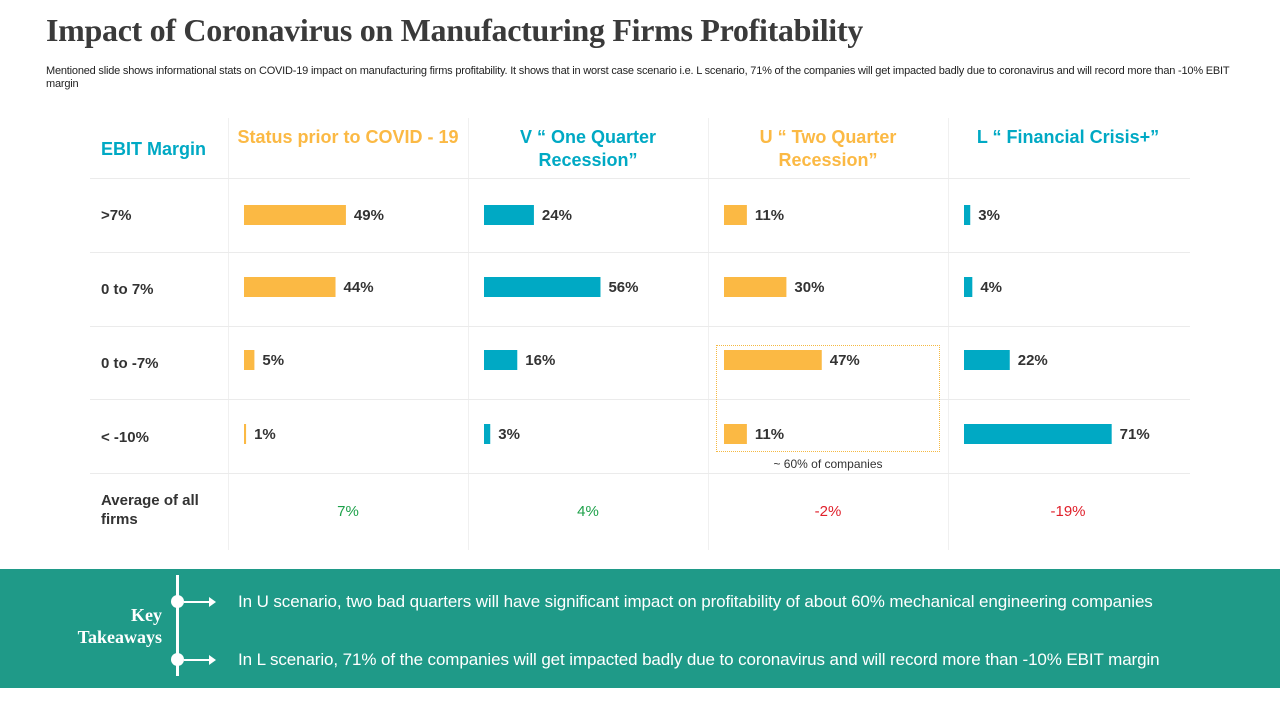 This screenshot has width=1280, height=720. Describe the element at coordinates (828, 464) in the screenshot. I see `annotation-60-percent: ~ 60% of companies` at that location.